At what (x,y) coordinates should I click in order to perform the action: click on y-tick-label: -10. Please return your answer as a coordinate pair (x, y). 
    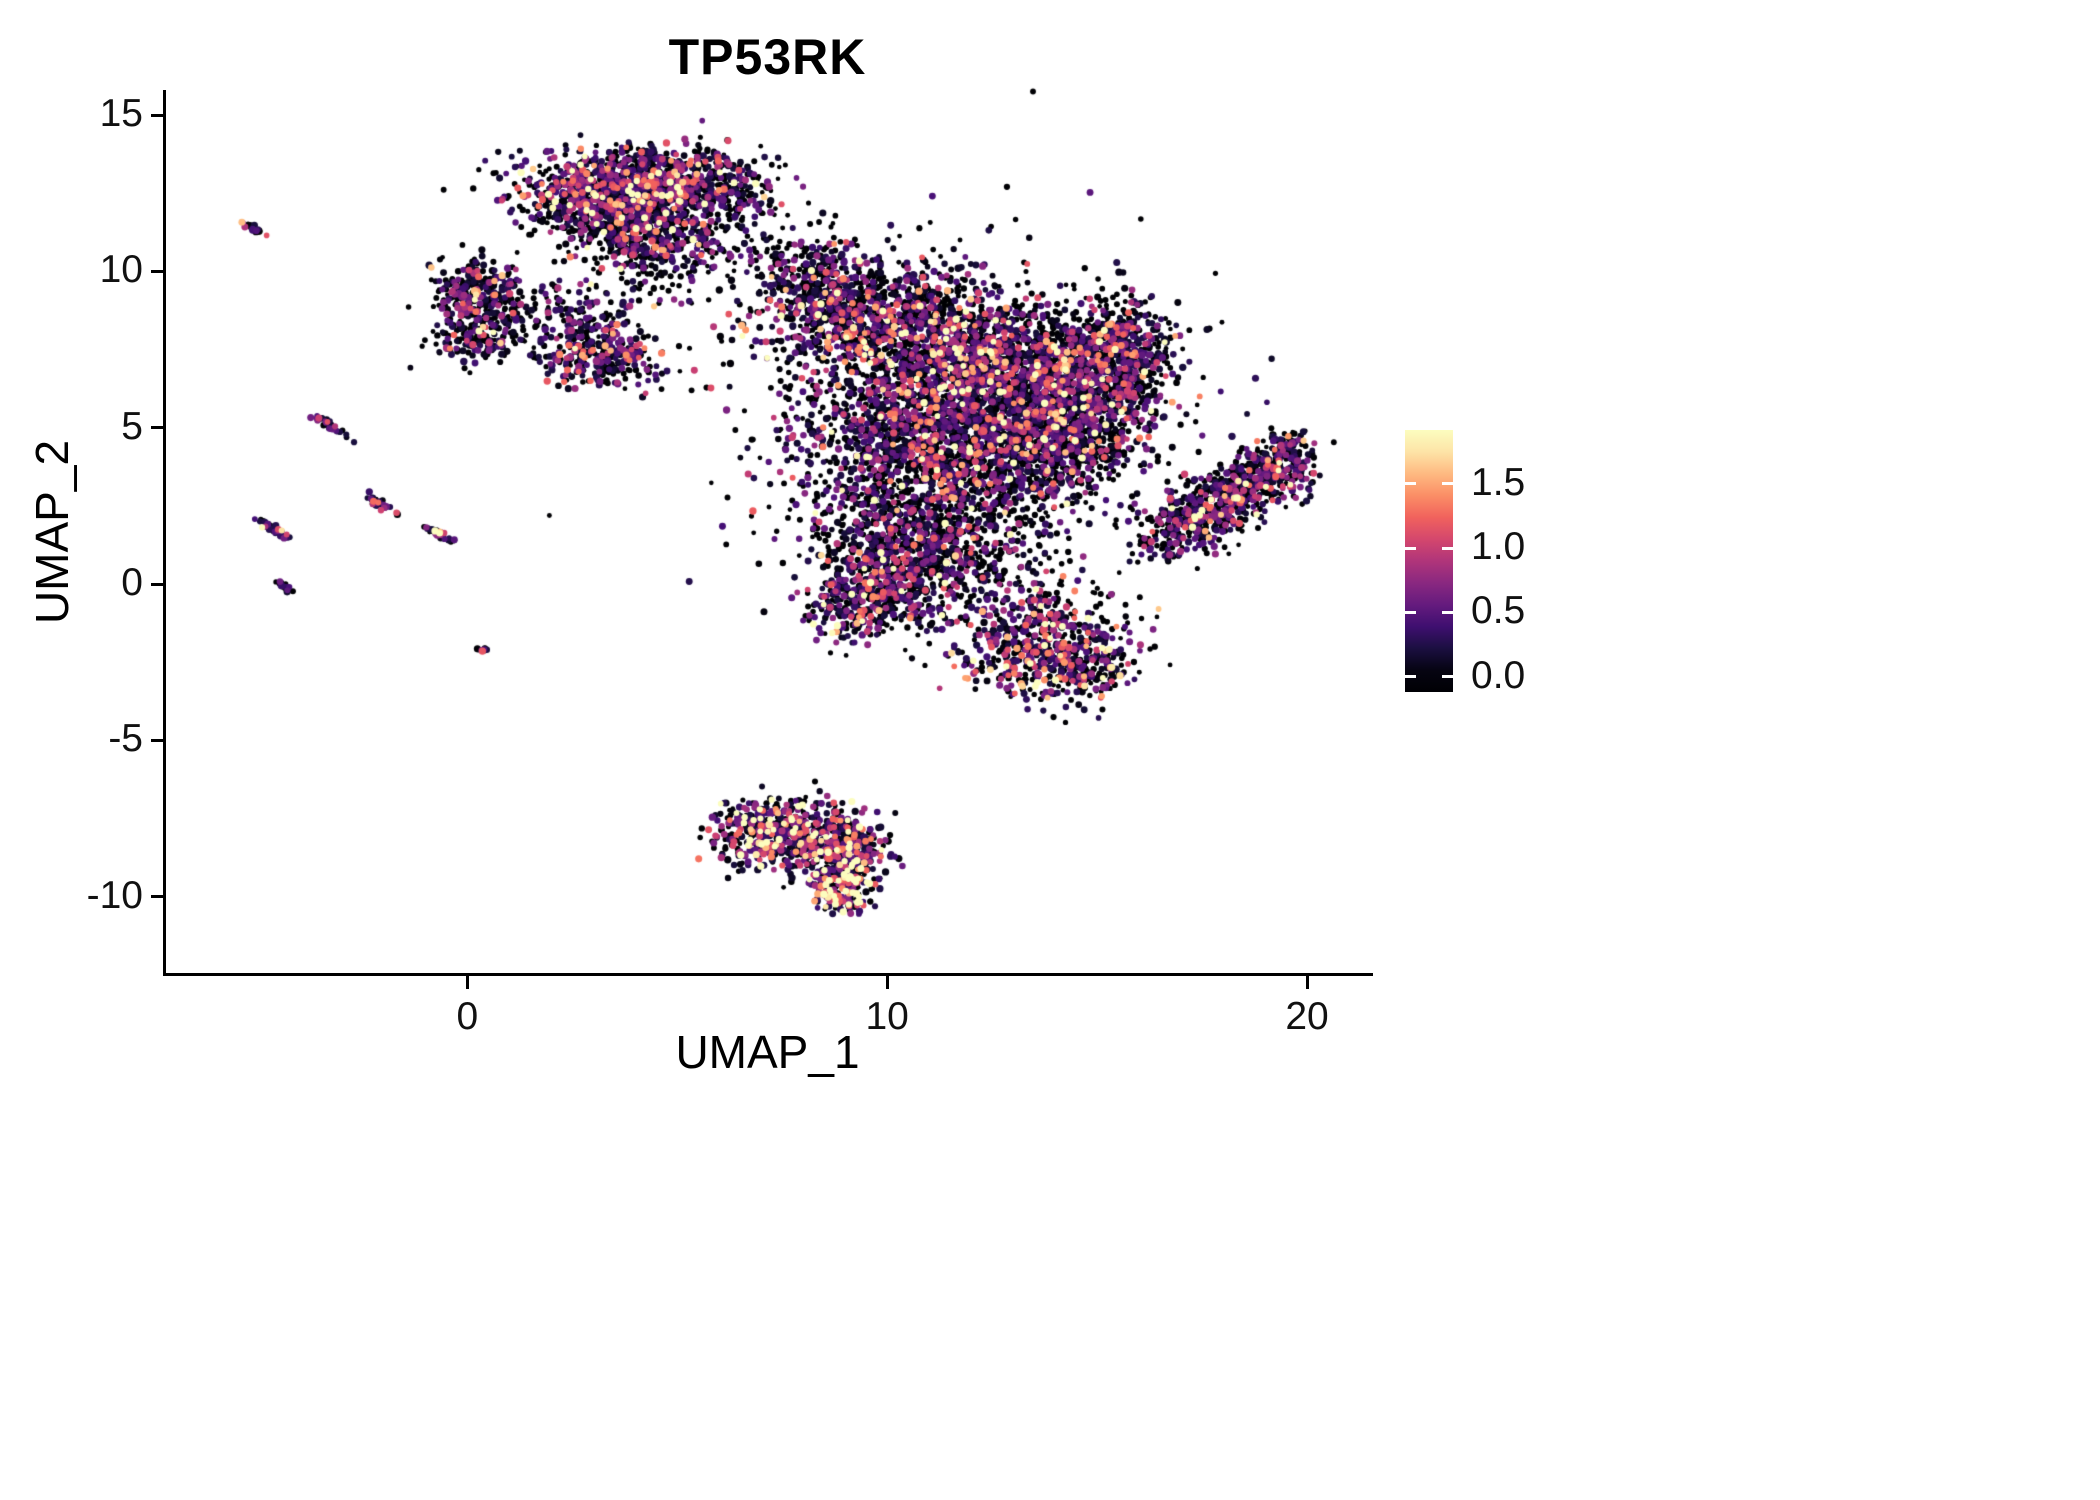
    Looking at the image, I should click on (114, 895).